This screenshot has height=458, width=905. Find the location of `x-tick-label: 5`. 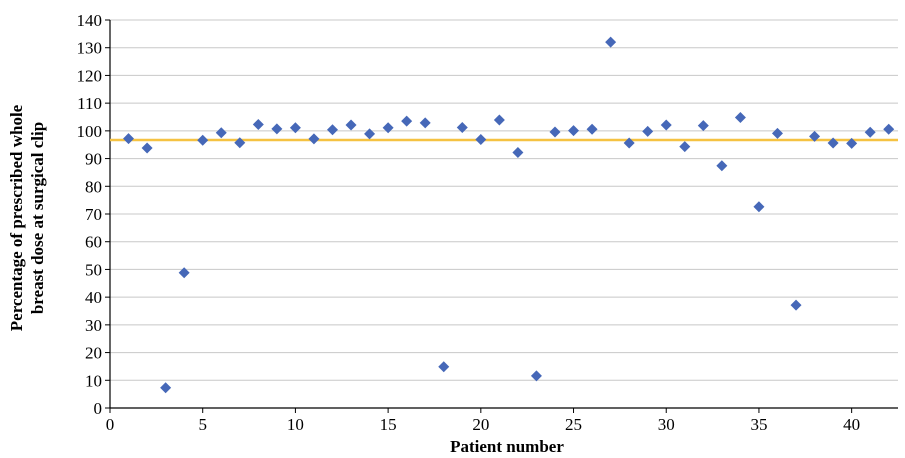

x-tick-label: 5 is located at coordinates (202, 424).